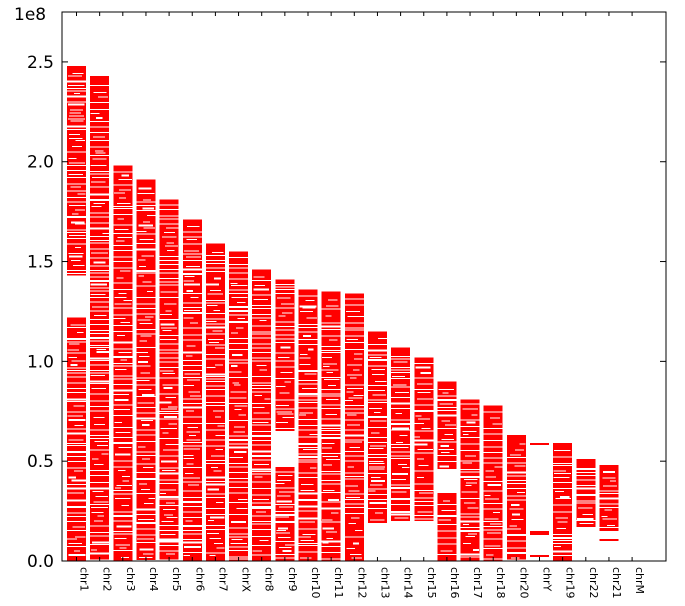  What do you see at coordinates (292, 579) in the screenshot?
I see `x-tick-label-chr9: chr9` at bounding box center [292, 579].